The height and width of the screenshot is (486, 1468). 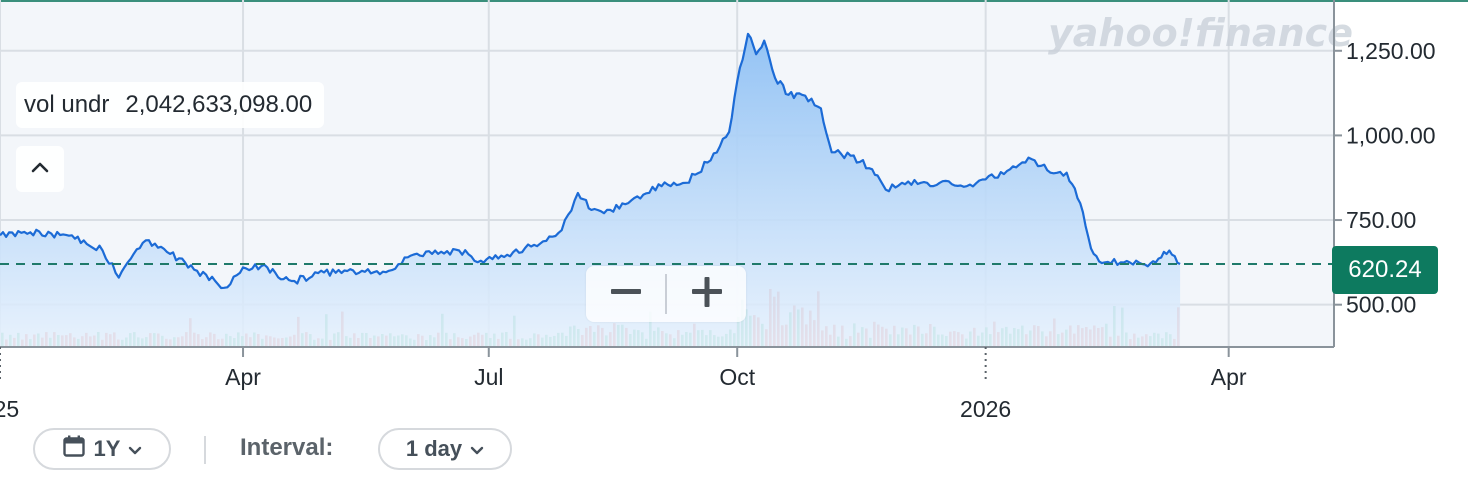 What do you see at coordinates (67, 104) in the screenshot?
I see `tooltip-label: vol undr` at bounding box center [67, 104].